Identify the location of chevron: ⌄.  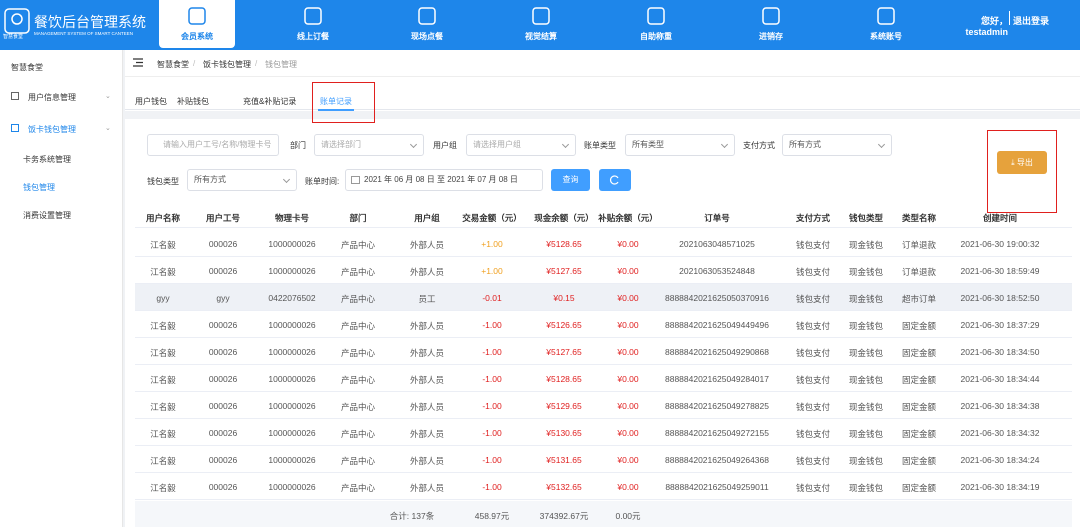
(108, 96).